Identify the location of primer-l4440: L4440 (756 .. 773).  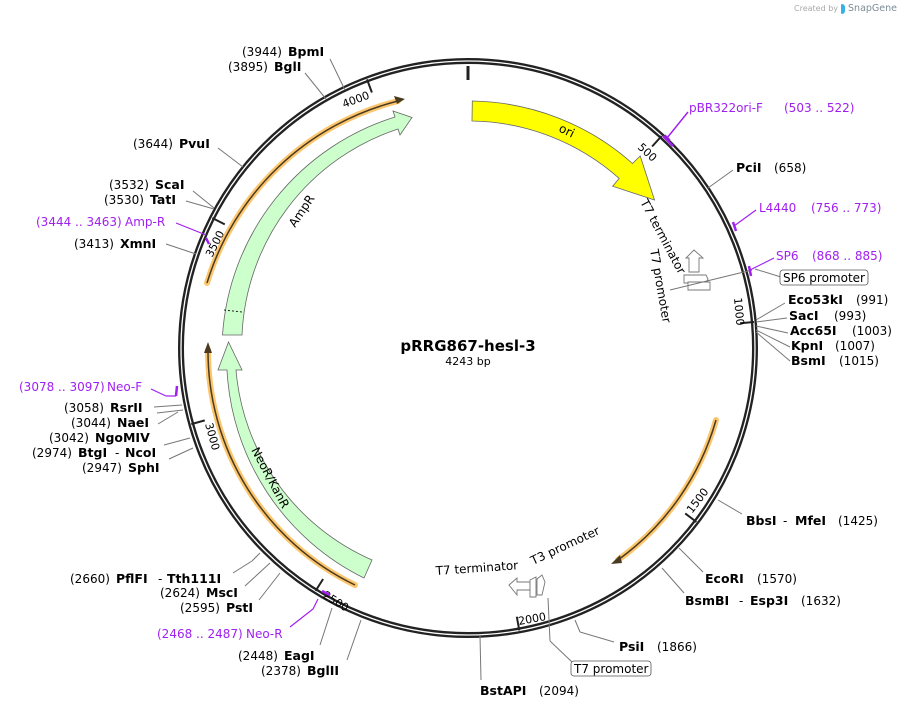
(806, 216).